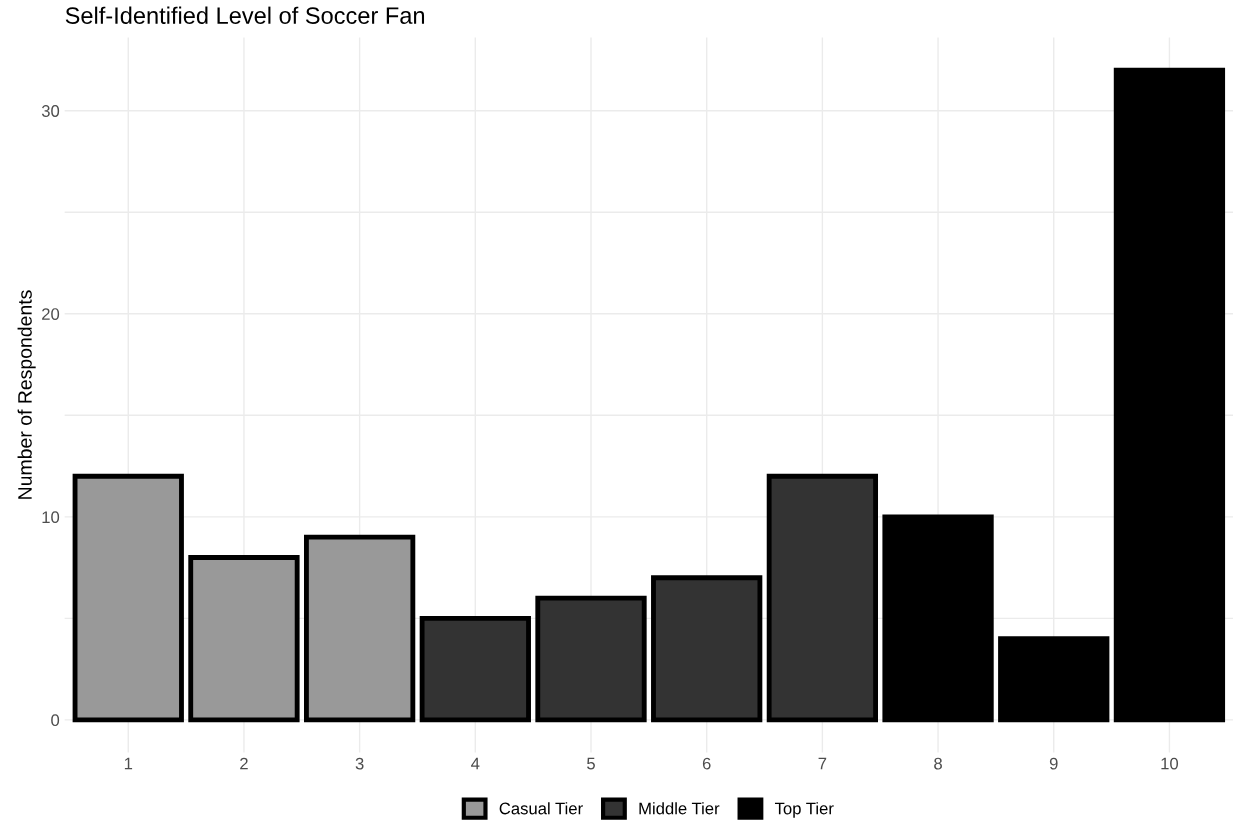 The image size is (1243, 836). Describe the element at coordinates (51, 517) in the screenshot. I see `y-tick-label: 10` at that location.